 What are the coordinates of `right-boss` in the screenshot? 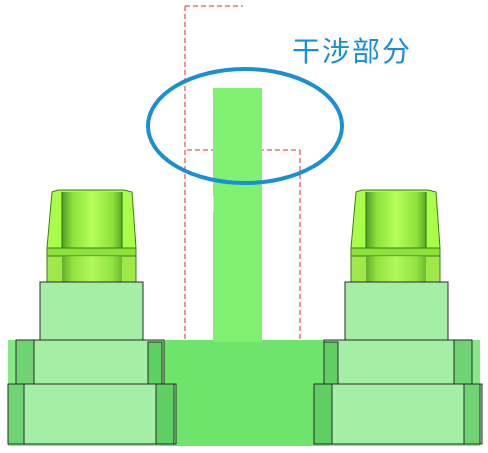 It's located at (396, 265).